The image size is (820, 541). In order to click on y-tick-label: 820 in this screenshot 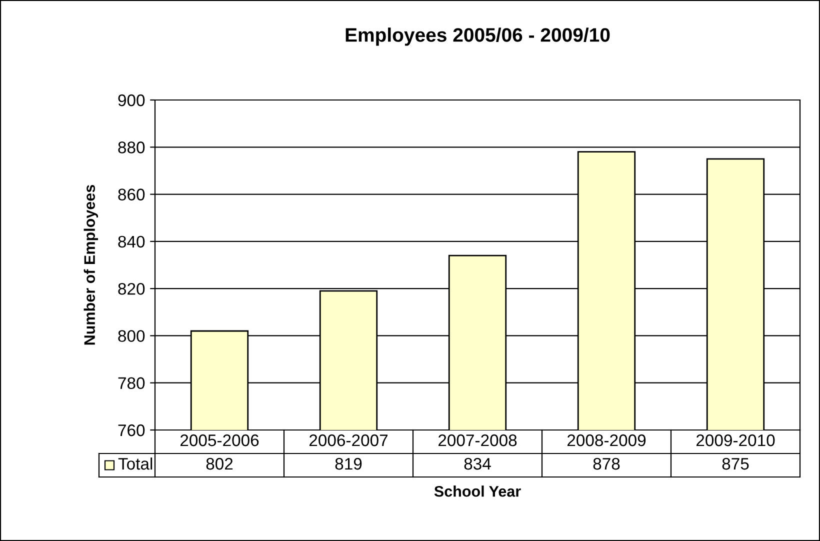, I will do `click(131, 288)`.